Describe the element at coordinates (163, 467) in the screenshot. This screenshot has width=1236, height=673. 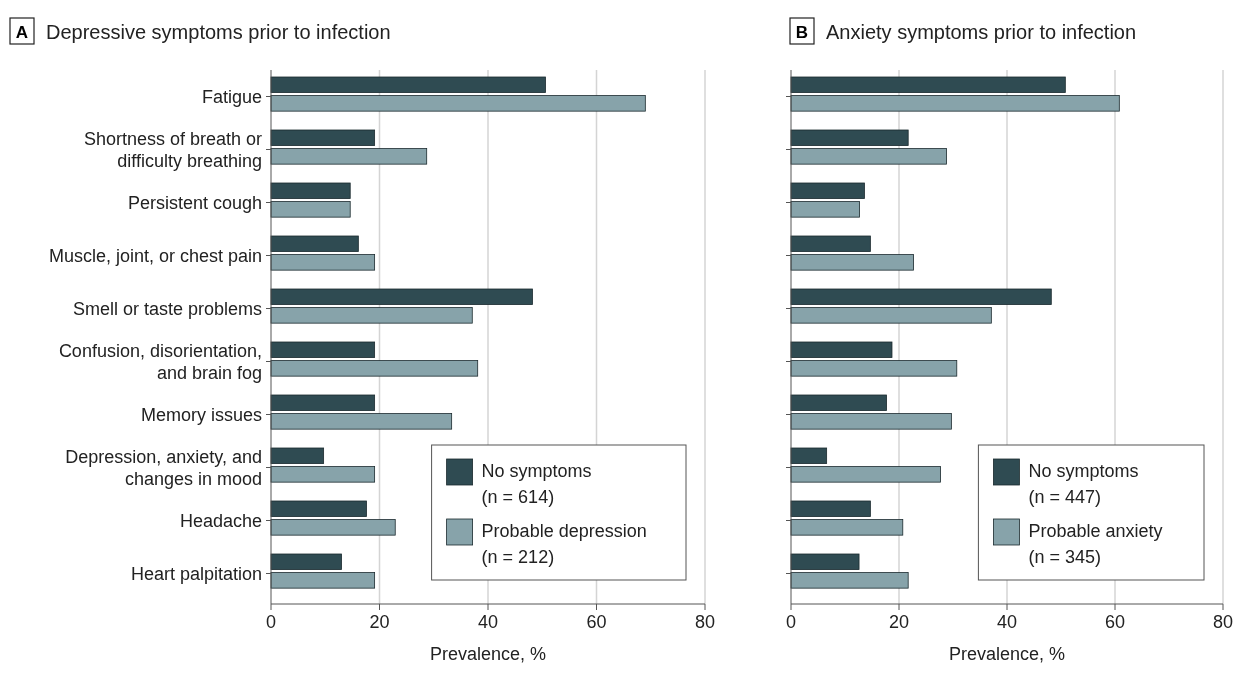
I see `y-tick-label: Depression, anxiety, and changes in mood` at that location.